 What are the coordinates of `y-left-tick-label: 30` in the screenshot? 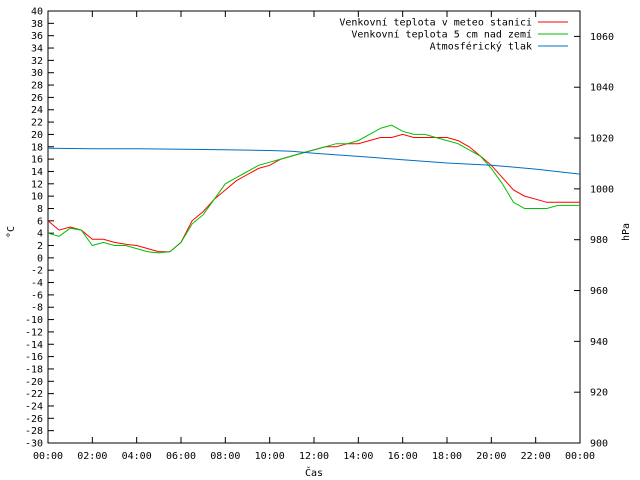 It's located at (37, 73).